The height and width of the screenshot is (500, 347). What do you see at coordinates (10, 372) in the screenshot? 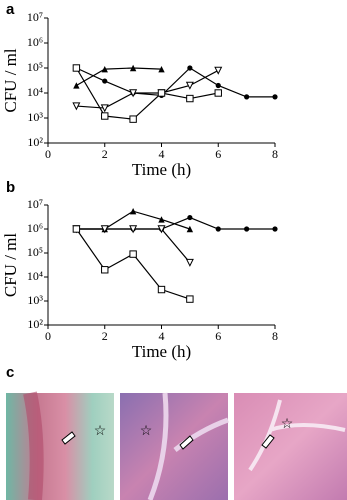
I see `panel-label: c` at bounding box center [10, 372].